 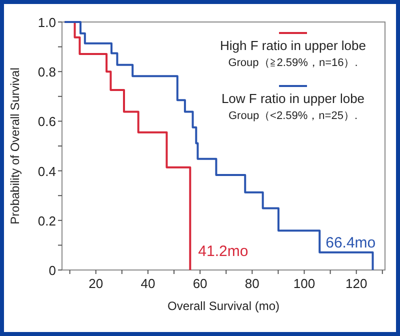 I want to click on y-axis-title: Probability of Overall Survival, so click(x=15, y=146).